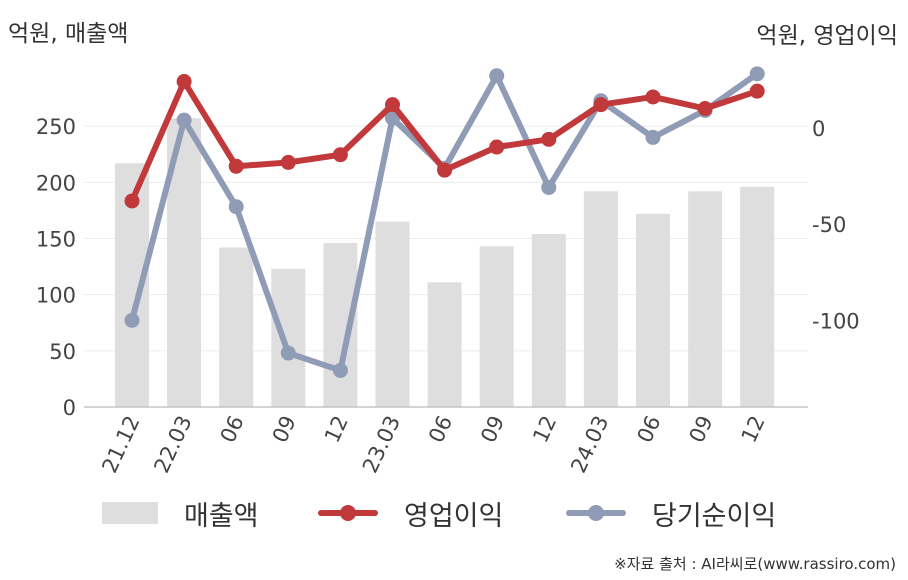  Describe the element at coordinates (69, 408) in the screenshot. I see `left-tick-label: 0` at that location.